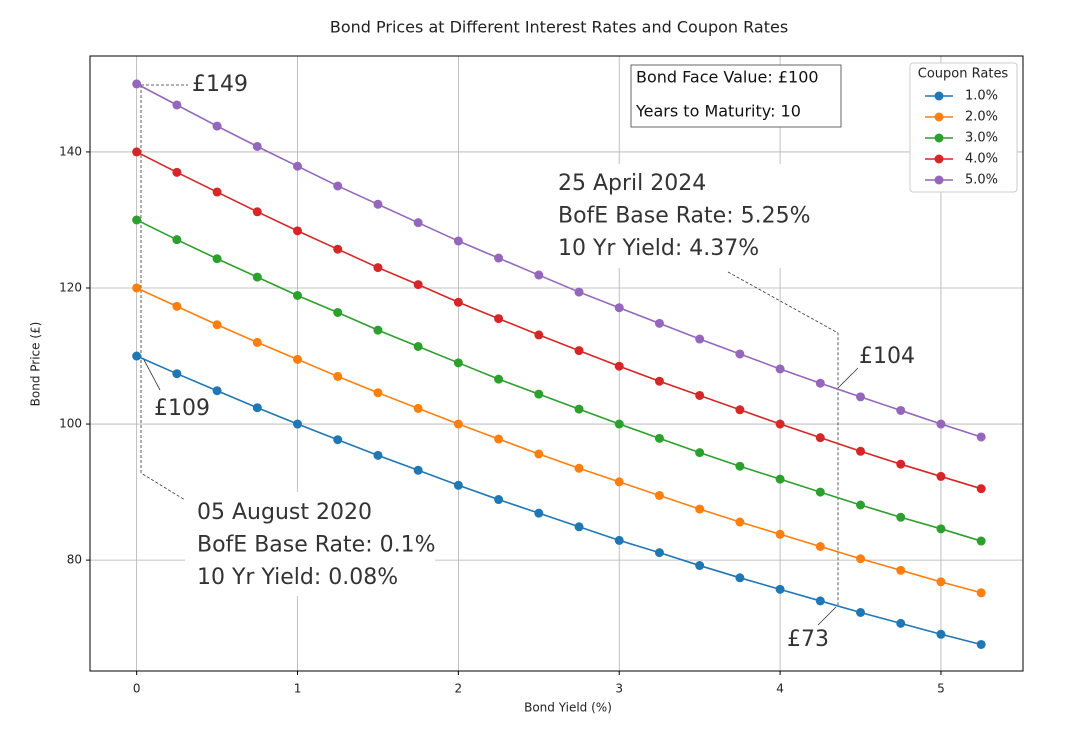  Describe the element at coordinates (316, 545) in the screenshot. I see `event-text: BofE Base Rate: 0.1%` at that location.